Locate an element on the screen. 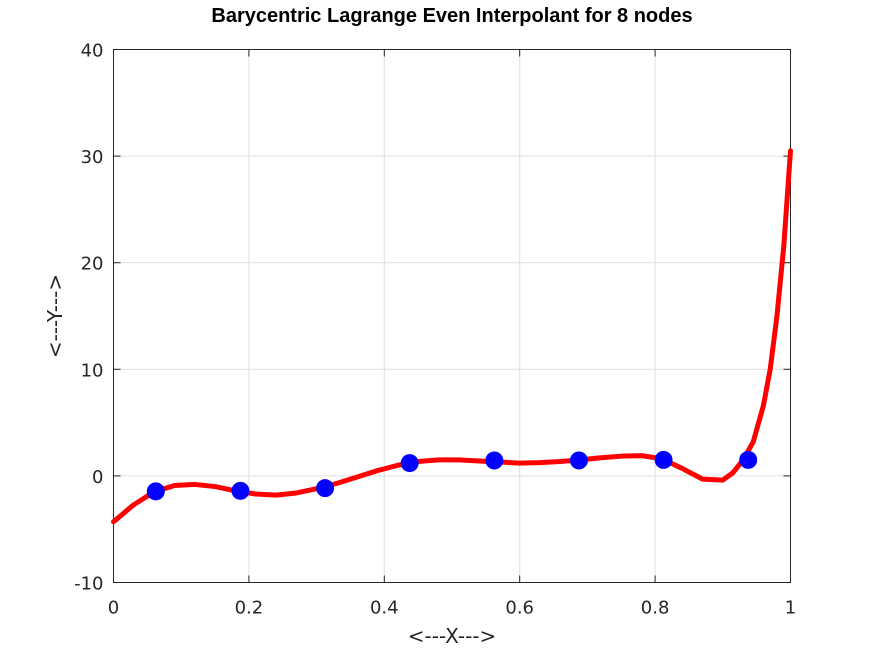 The height and width of the screenshot is (655, 873). x-tick-label: 0.2 is located at coordinates (249, 608).